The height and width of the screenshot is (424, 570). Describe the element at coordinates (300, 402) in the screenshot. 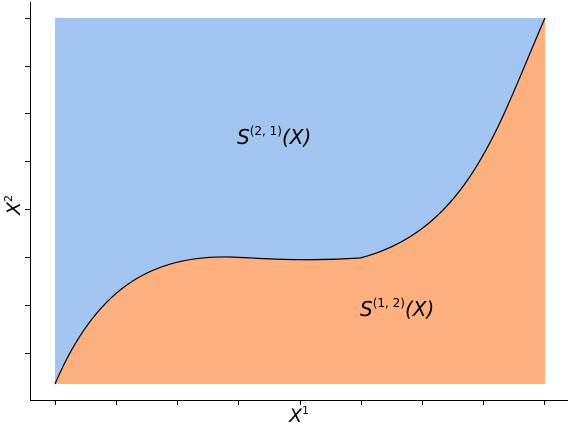

I see `x-axis-ticks` at that location.